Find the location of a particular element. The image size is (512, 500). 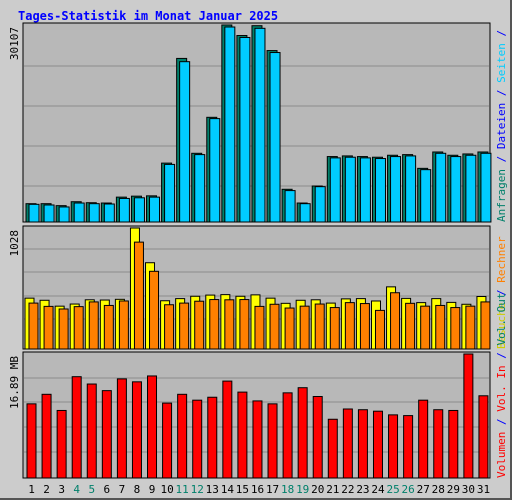

y-max-label-bottom: 16.89 MB is located at coordinates (14, 382).